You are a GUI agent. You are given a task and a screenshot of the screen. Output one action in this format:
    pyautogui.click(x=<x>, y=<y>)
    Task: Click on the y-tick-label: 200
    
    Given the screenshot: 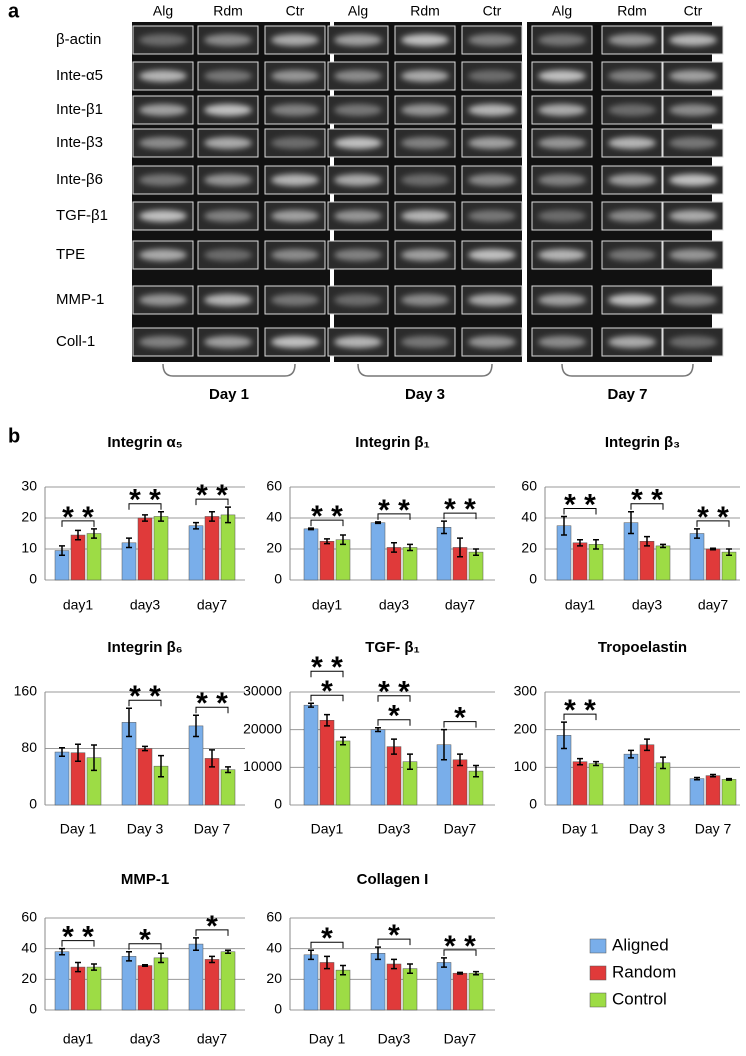 What is the action you would take?
    pyautogui.click(x=526, y=728)
    